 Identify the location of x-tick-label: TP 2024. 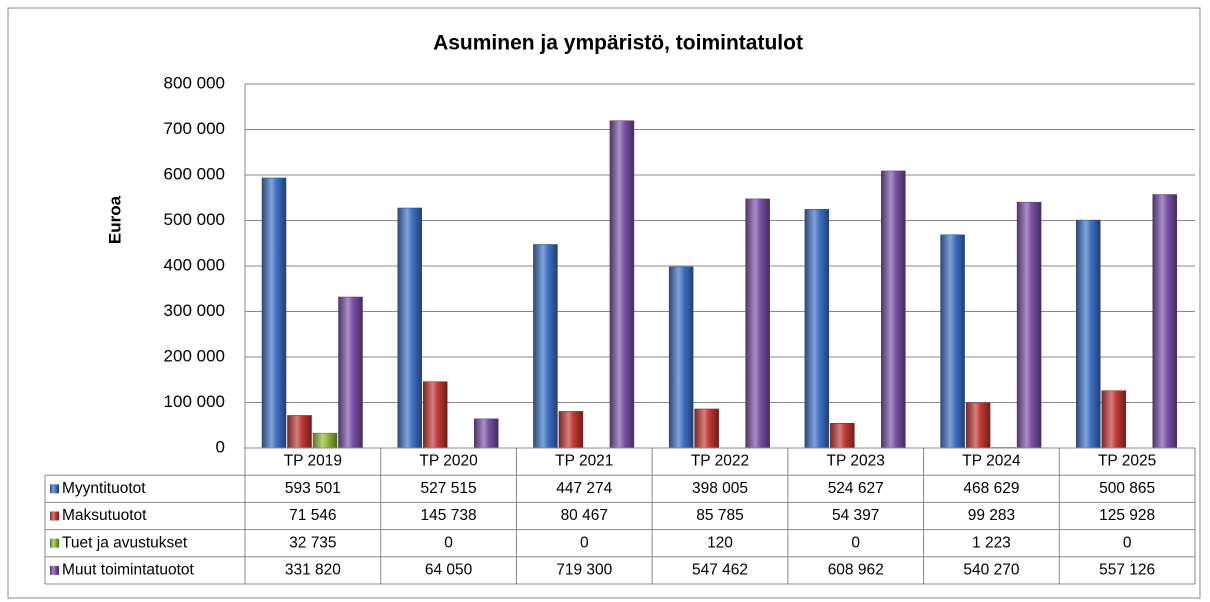
(991, 461).